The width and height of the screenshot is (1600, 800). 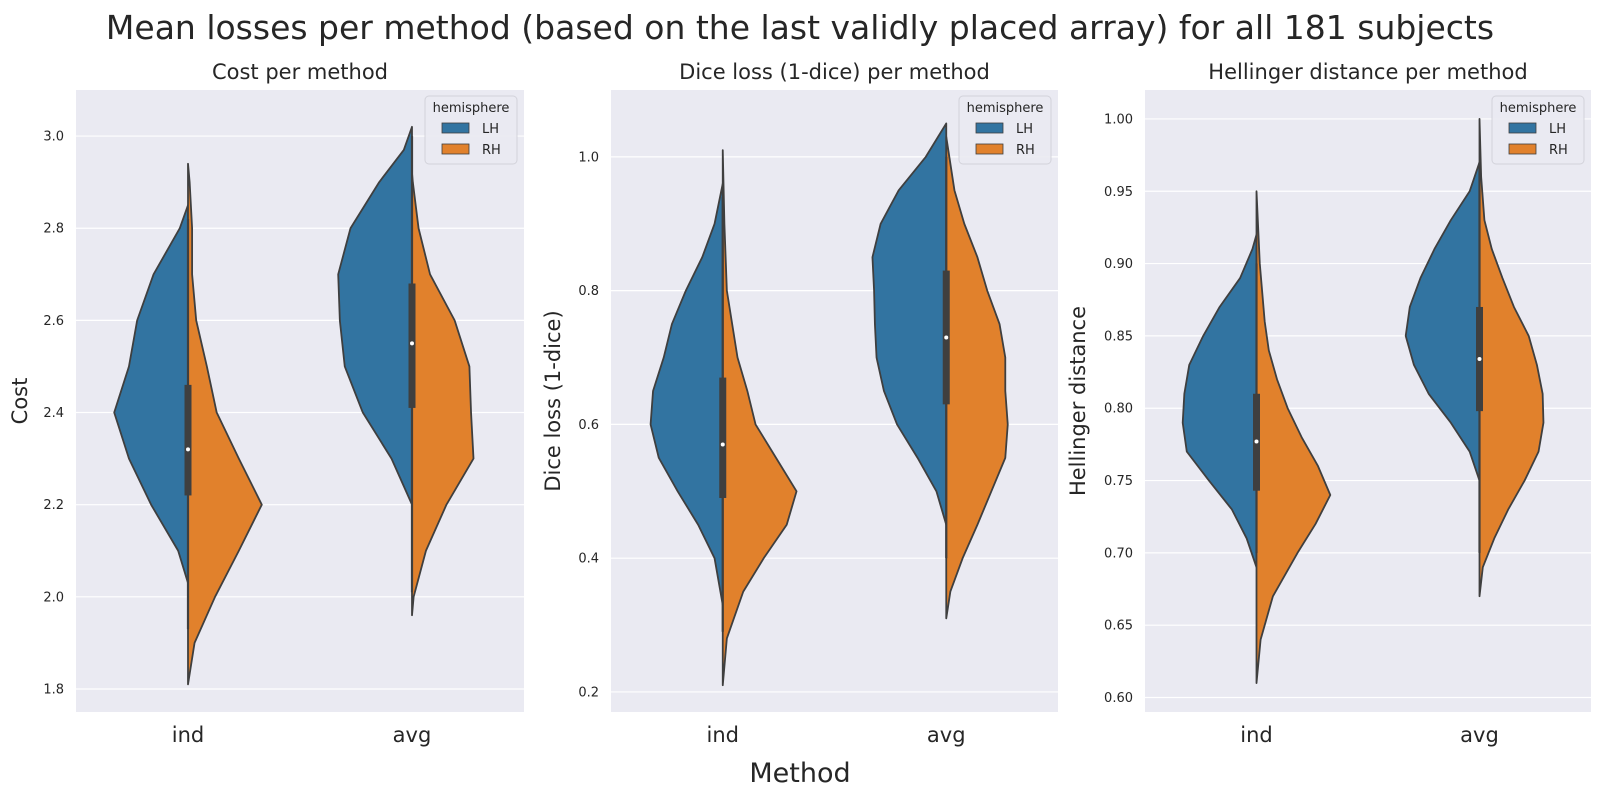 What do you see at coordinates (800, 773) in the screenshot?
I see `x-axis-label: Method` at bounding box center [800, 773].